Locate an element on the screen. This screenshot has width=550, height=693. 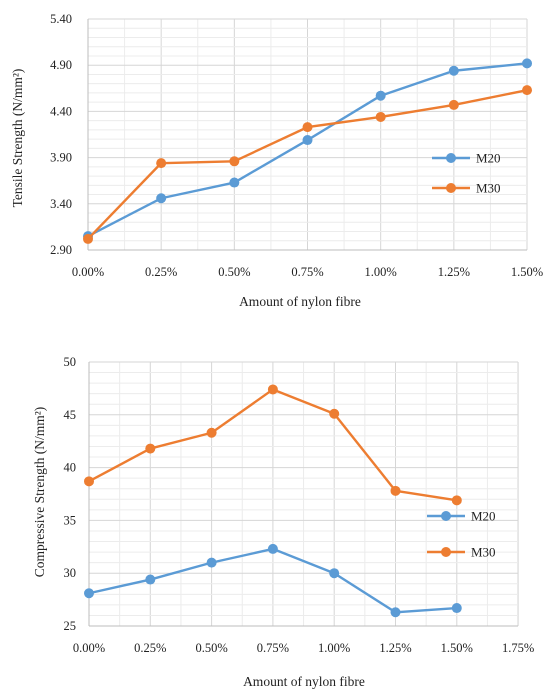
y-tick-label: 40 is located at coordinates (70, 468).